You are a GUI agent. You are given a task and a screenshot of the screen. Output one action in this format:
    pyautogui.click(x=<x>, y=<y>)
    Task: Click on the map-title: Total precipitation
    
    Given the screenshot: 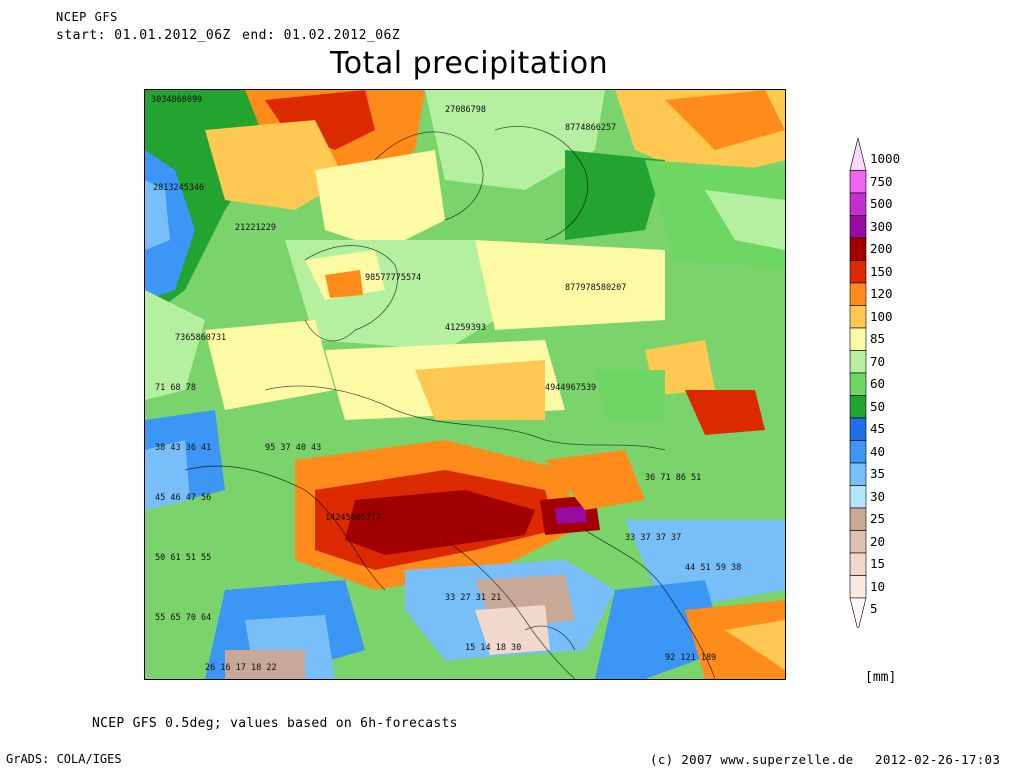 What is the action you would take?
    pyautogui.click(x=469, y=63)
    